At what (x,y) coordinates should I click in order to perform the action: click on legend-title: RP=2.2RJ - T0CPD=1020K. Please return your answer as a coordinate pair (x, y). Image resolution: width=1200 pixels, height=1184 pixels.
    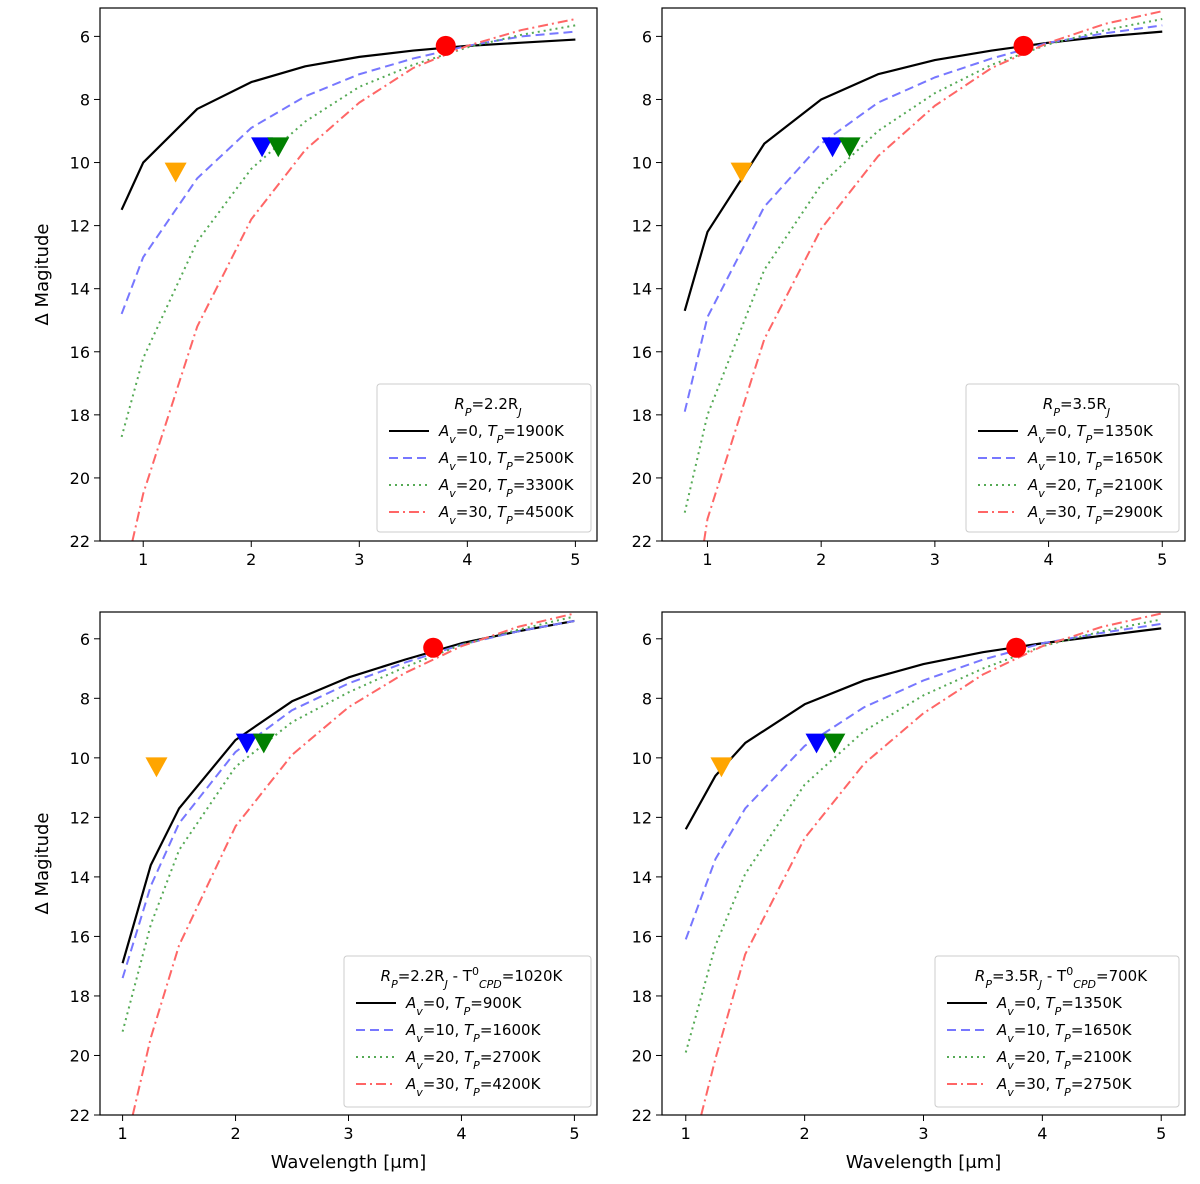
    Looking at the image, I should click on (472, 978).